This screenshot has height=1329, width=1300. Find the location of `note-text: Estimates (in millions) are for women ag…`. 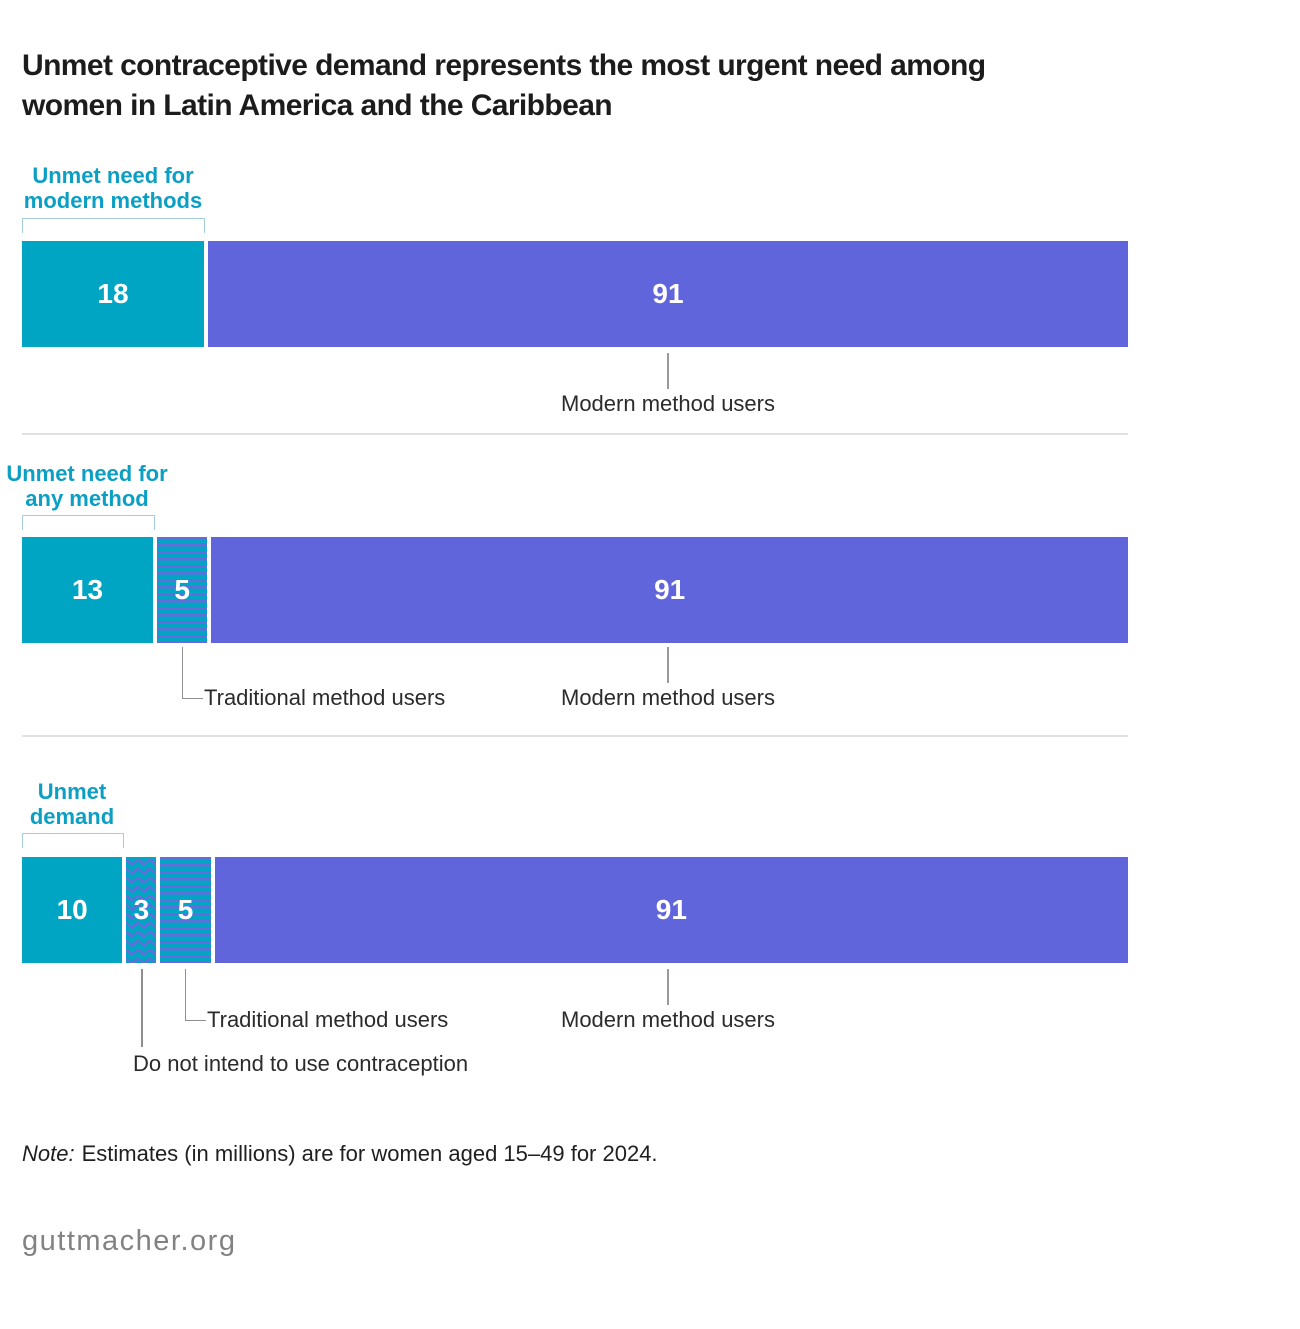

note-text: Estimates (in millions) are for women ag… is located at coordinates (369, 1153).